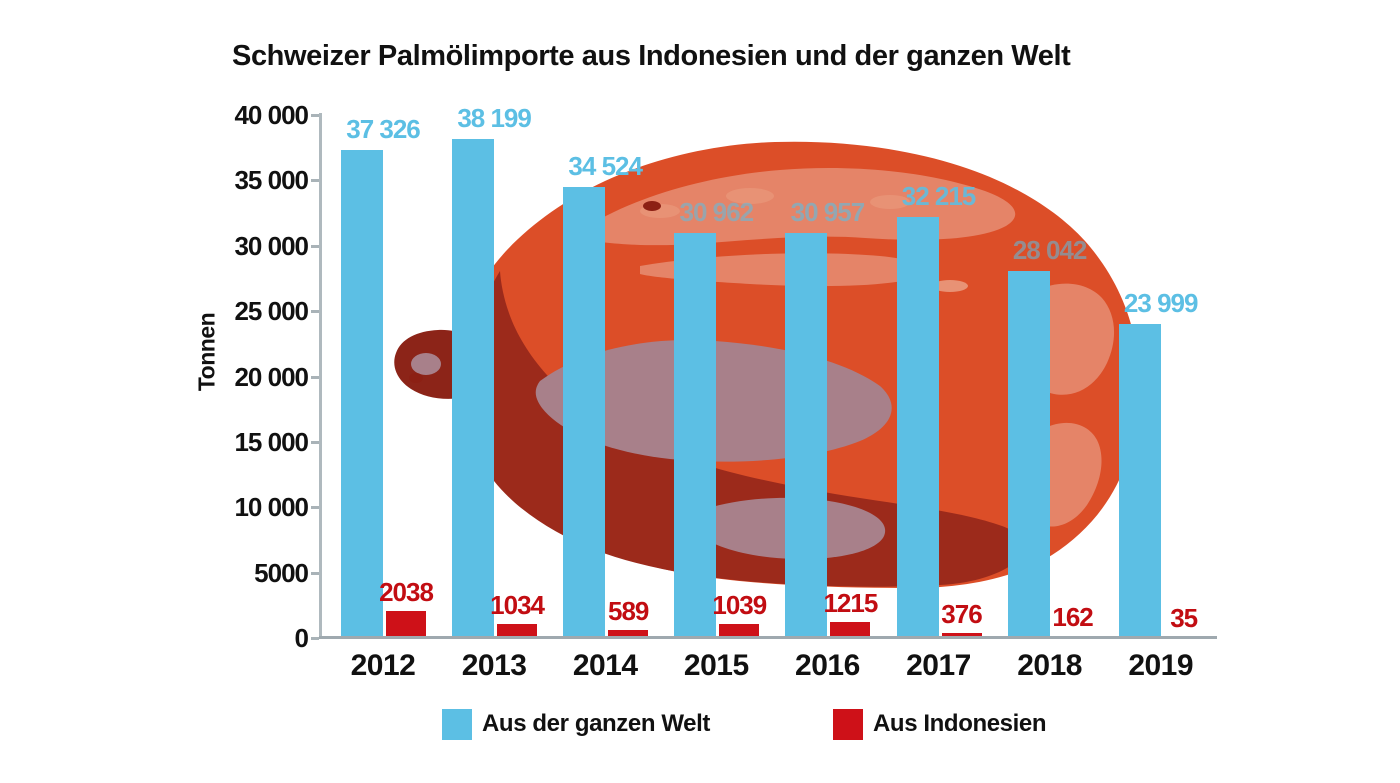 Image resolution: width=1400 pixels, height=783 pixels. Describe the element at coordinates (628, 611) in the screenshot. I see `value-label-indonesia: 589` at that location.